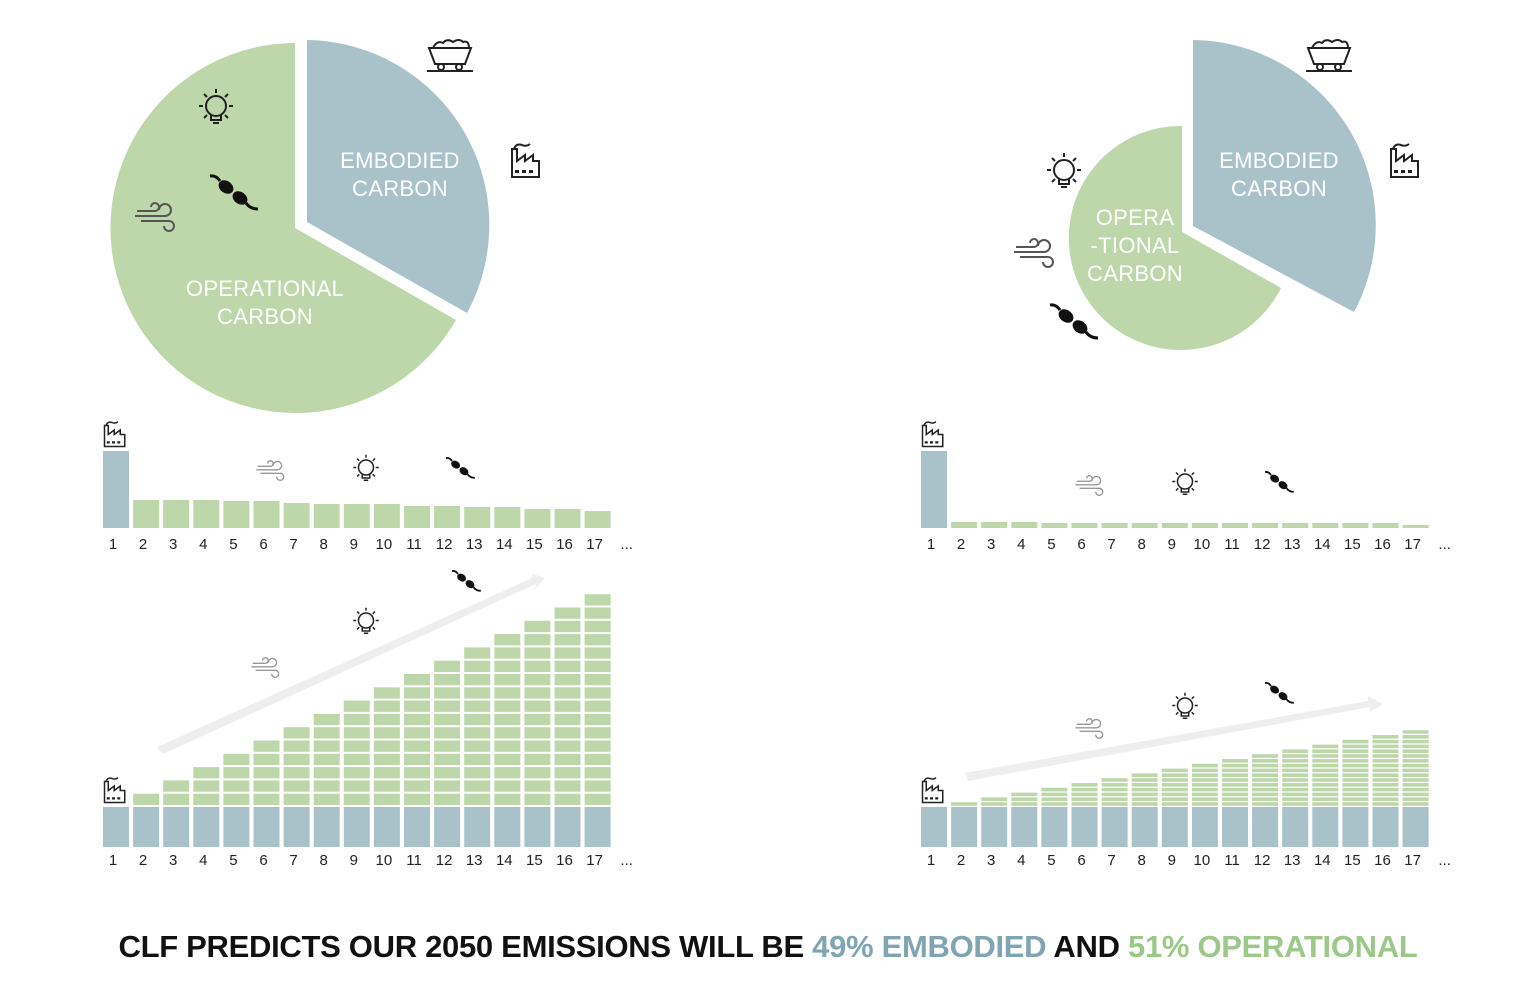 The image size is (1536, 987). What do you see at coordinates (114, 790) in the screenshot?
I see `factory-icon` at bounding box center [114, 790].